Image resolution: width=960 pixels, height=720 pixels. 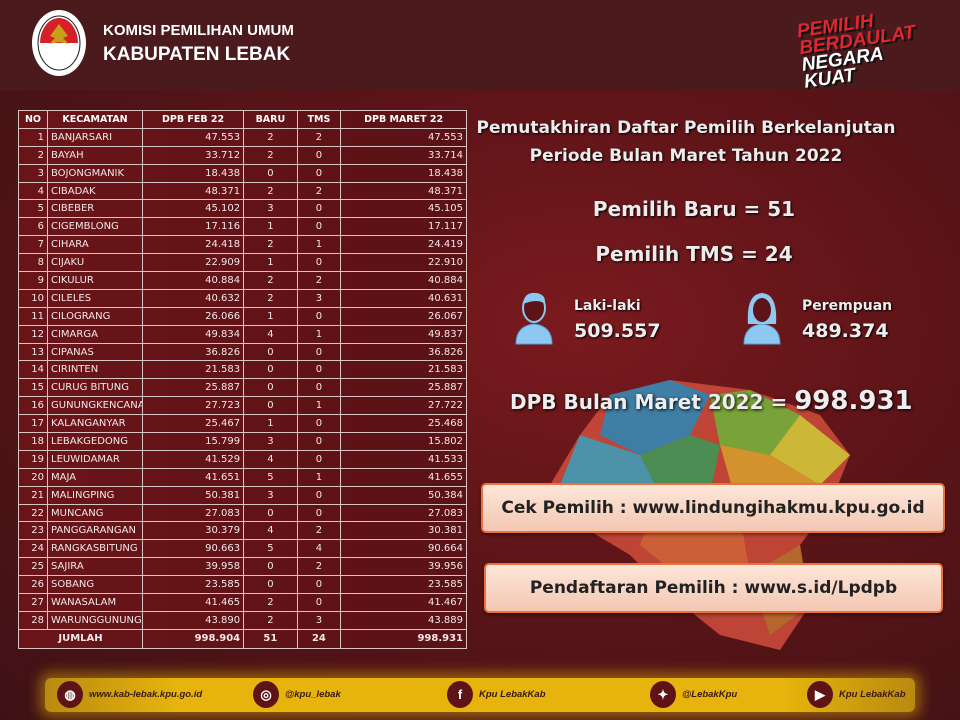 I want to click on cell-baru: 5, so click(x=270, y=549).